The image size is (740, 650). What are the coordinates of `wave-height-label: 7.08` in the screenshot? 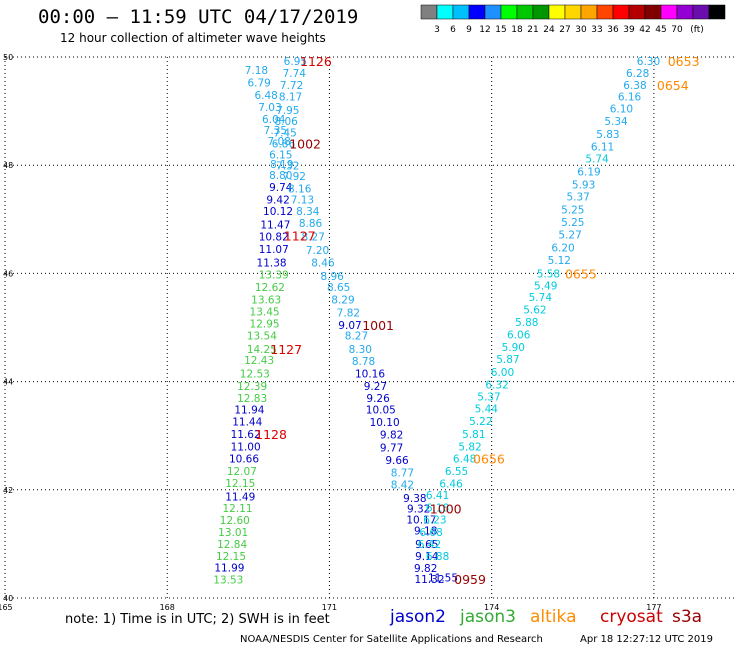 It's located at (278, 142).